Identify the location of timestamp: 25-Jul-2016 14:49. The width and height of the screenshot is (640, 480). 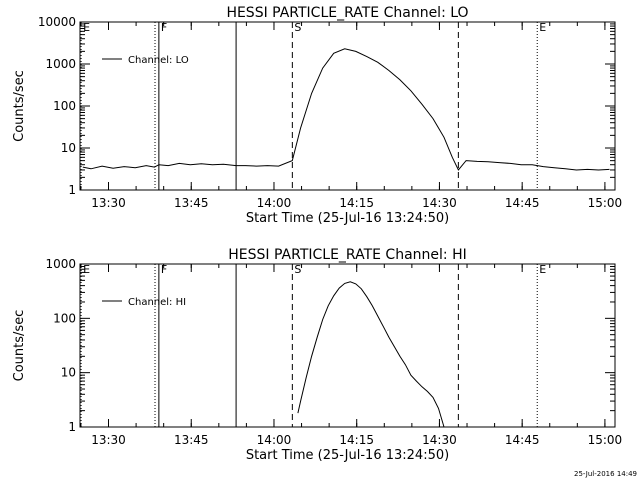
(605, 474).